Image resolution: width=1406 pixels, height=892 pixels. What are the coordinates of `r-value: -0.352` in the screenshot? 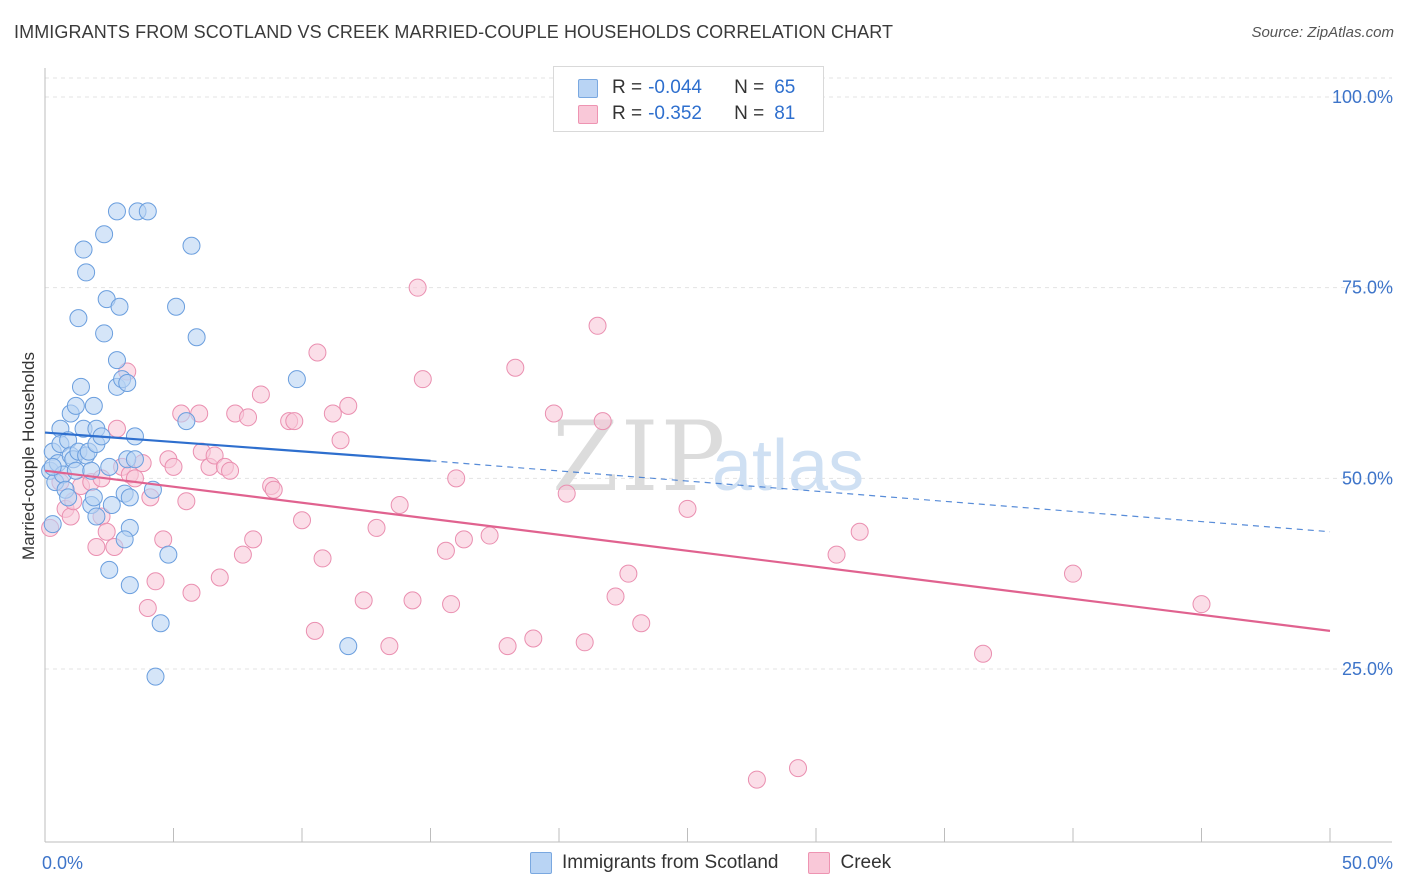 It's located at (675, 113).